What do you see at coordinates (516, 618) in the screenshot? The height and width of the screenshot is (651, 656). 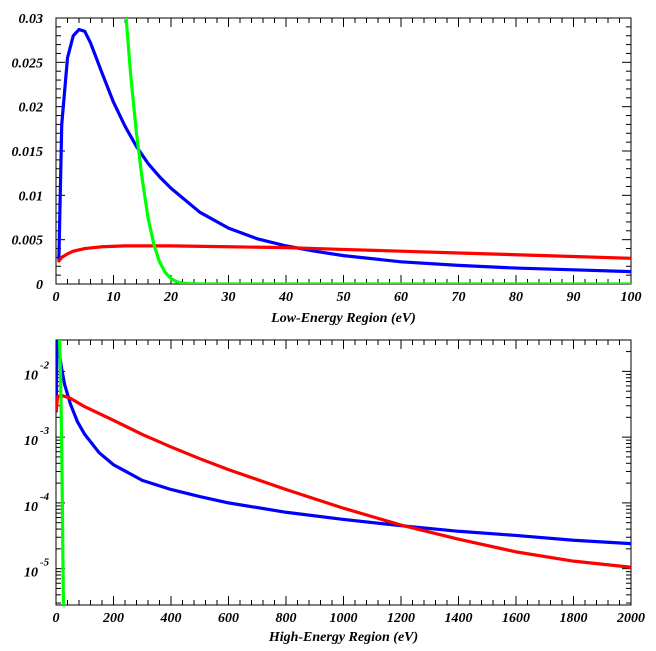 I see `high-x-tick-label: 1600` at bounding box center [516, 618].